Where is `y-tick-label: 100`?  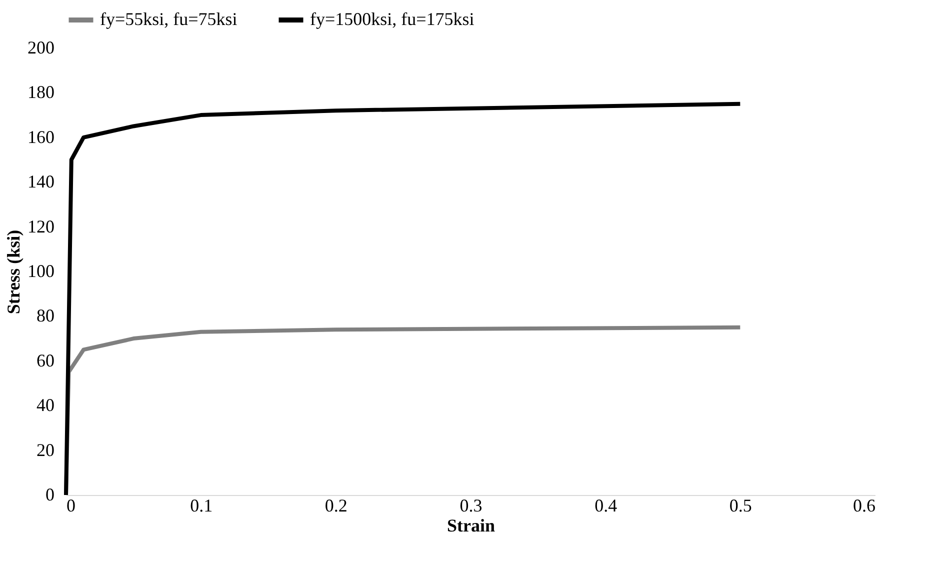 y-tick-label: 100 is located at coordinates (41, 271).